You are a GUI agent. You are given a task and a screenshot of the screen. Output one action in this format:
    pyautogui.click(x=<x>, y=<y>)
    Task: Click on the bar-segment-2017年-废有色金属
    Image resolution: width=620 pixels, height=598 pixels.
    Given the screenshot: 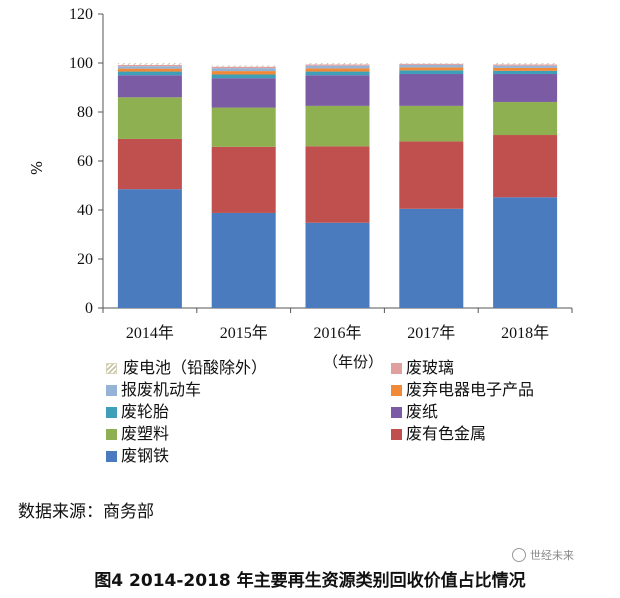 What is the action you would take?
    pyautogui.click(x=431, y=175)
    